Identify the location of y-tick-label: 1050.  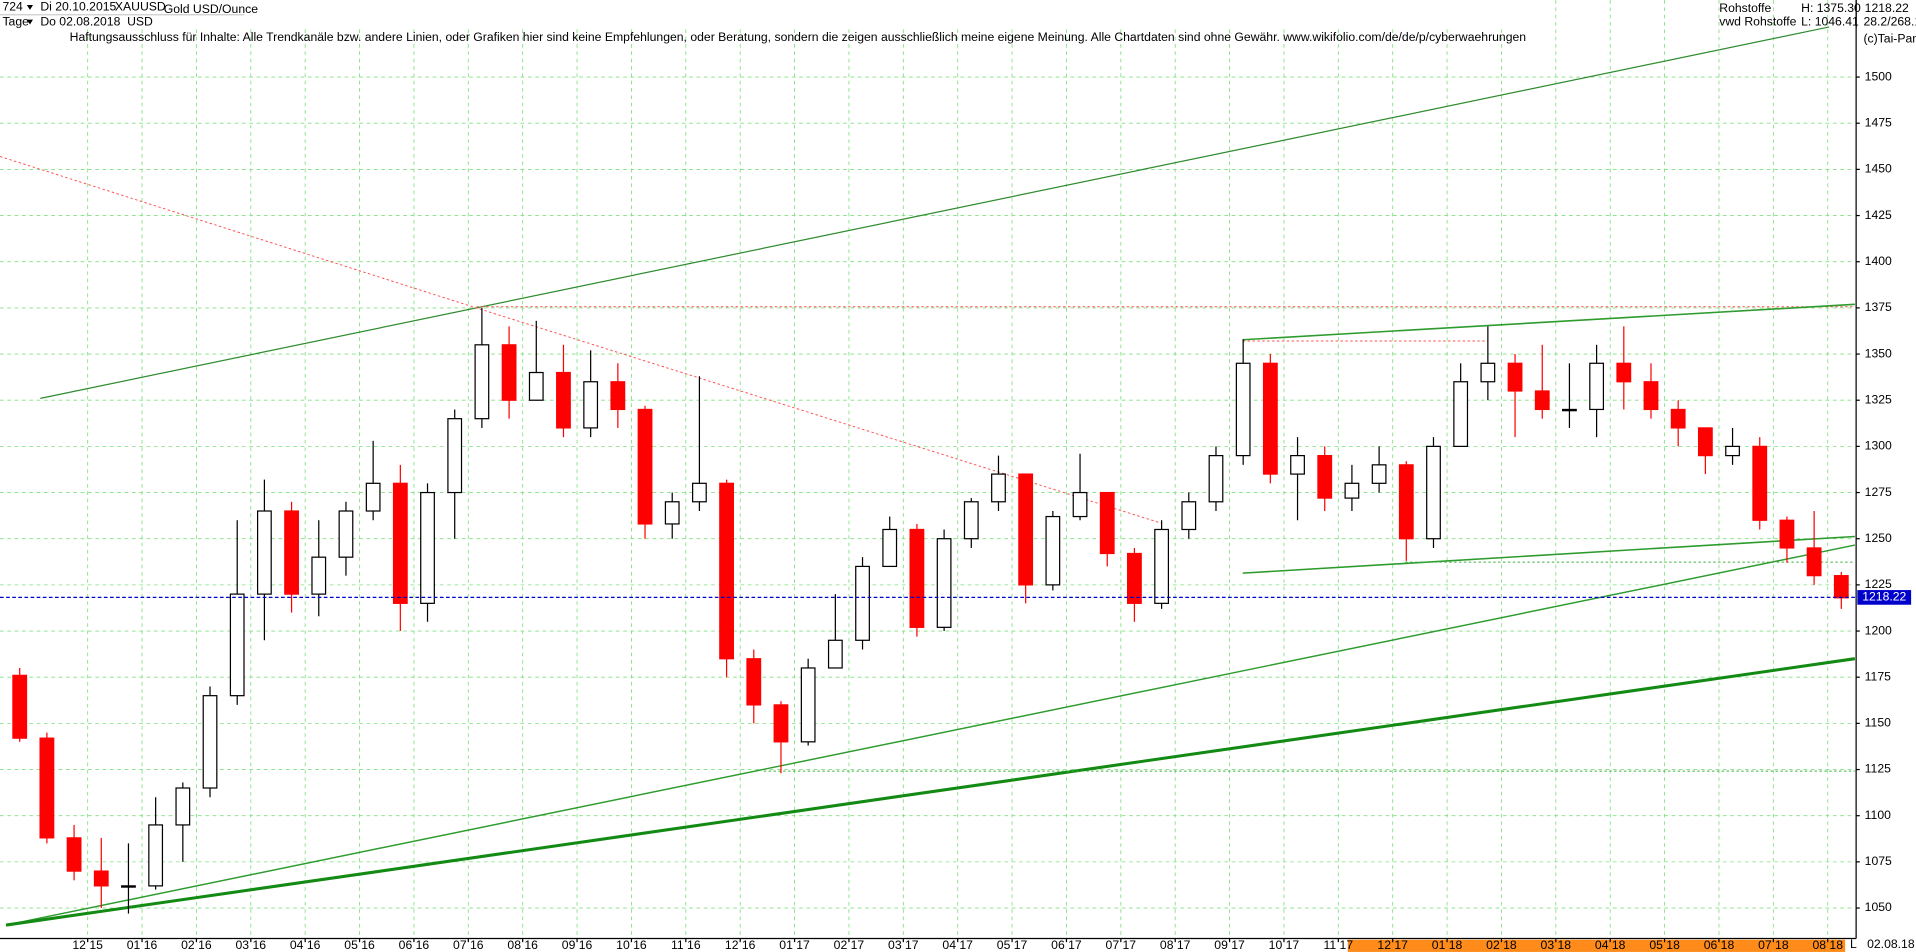
(1878, 907).